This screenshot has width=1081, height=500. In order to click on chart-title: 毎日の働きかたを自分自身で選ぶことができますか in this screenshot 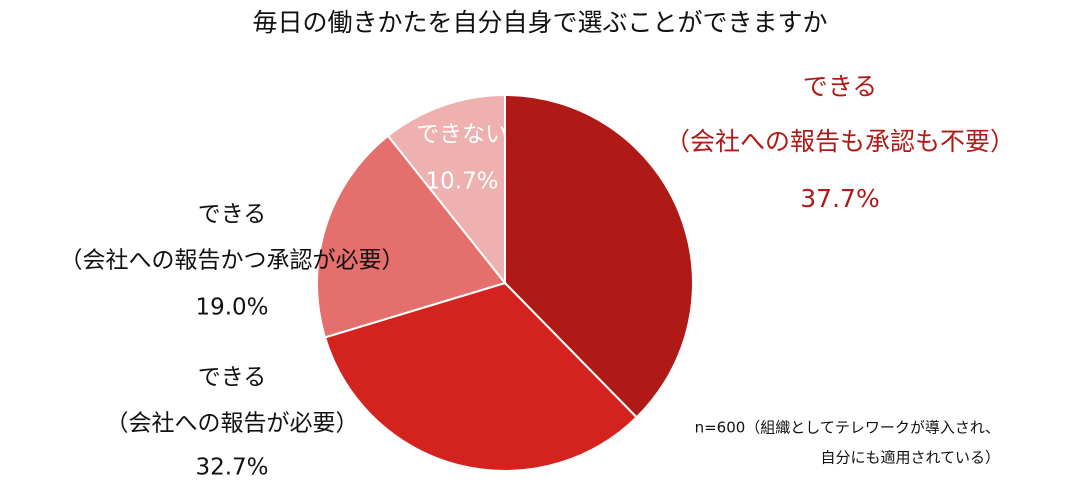, I will do `click(539, 22)`.